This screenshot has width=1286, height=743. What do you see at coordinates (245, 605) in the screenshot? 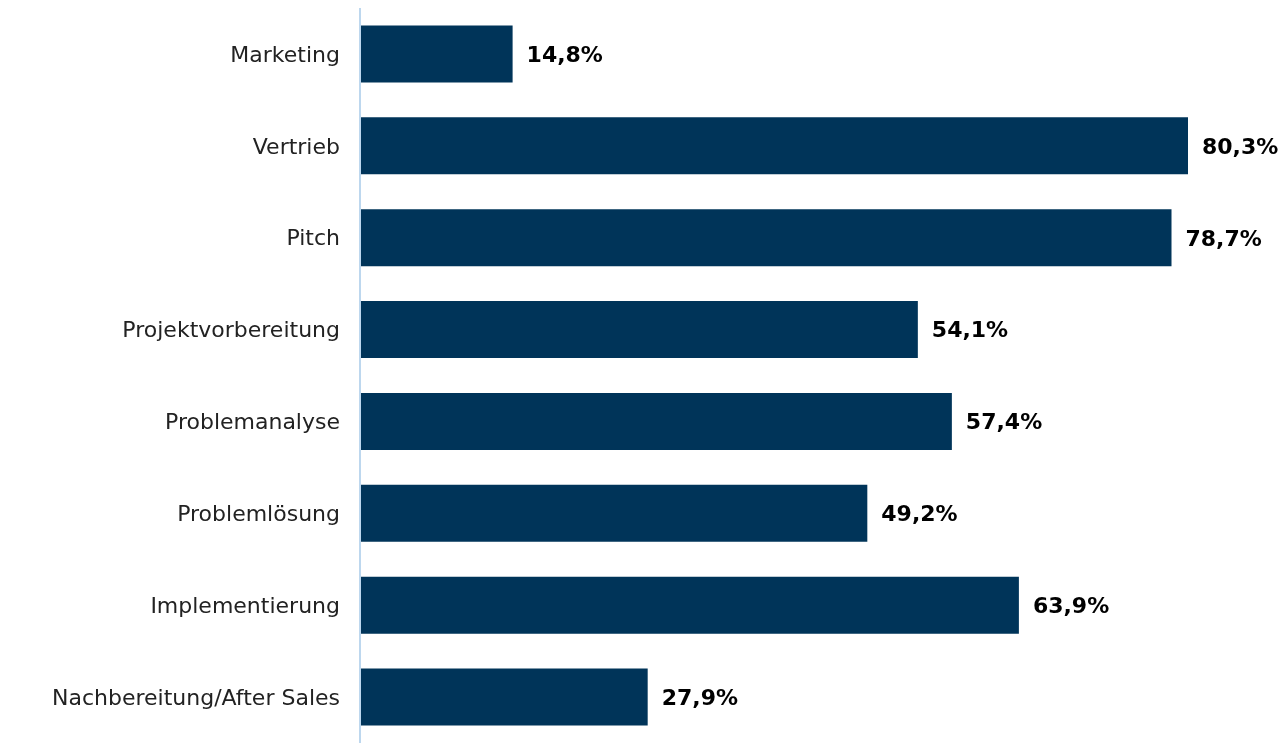
I see `y-tick-label: Implementierung` at bounding box center [245, 605].